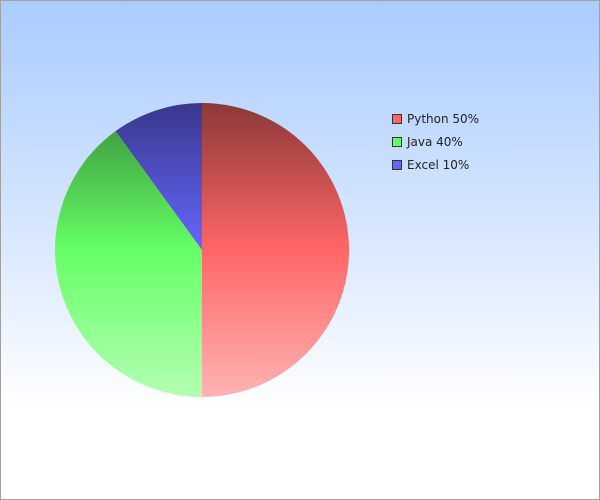 The height and width of the screenshot is (500, 600). I want to click on legend: Python 50% Java 40% Excel 10%, so click(435, 141).